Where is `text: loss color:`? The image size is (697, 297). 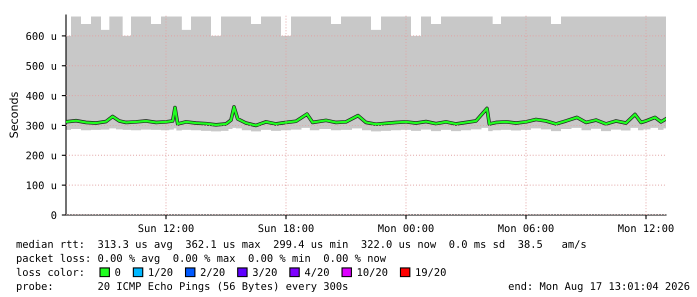 text: loss color: is located at coordinates (49, 272).